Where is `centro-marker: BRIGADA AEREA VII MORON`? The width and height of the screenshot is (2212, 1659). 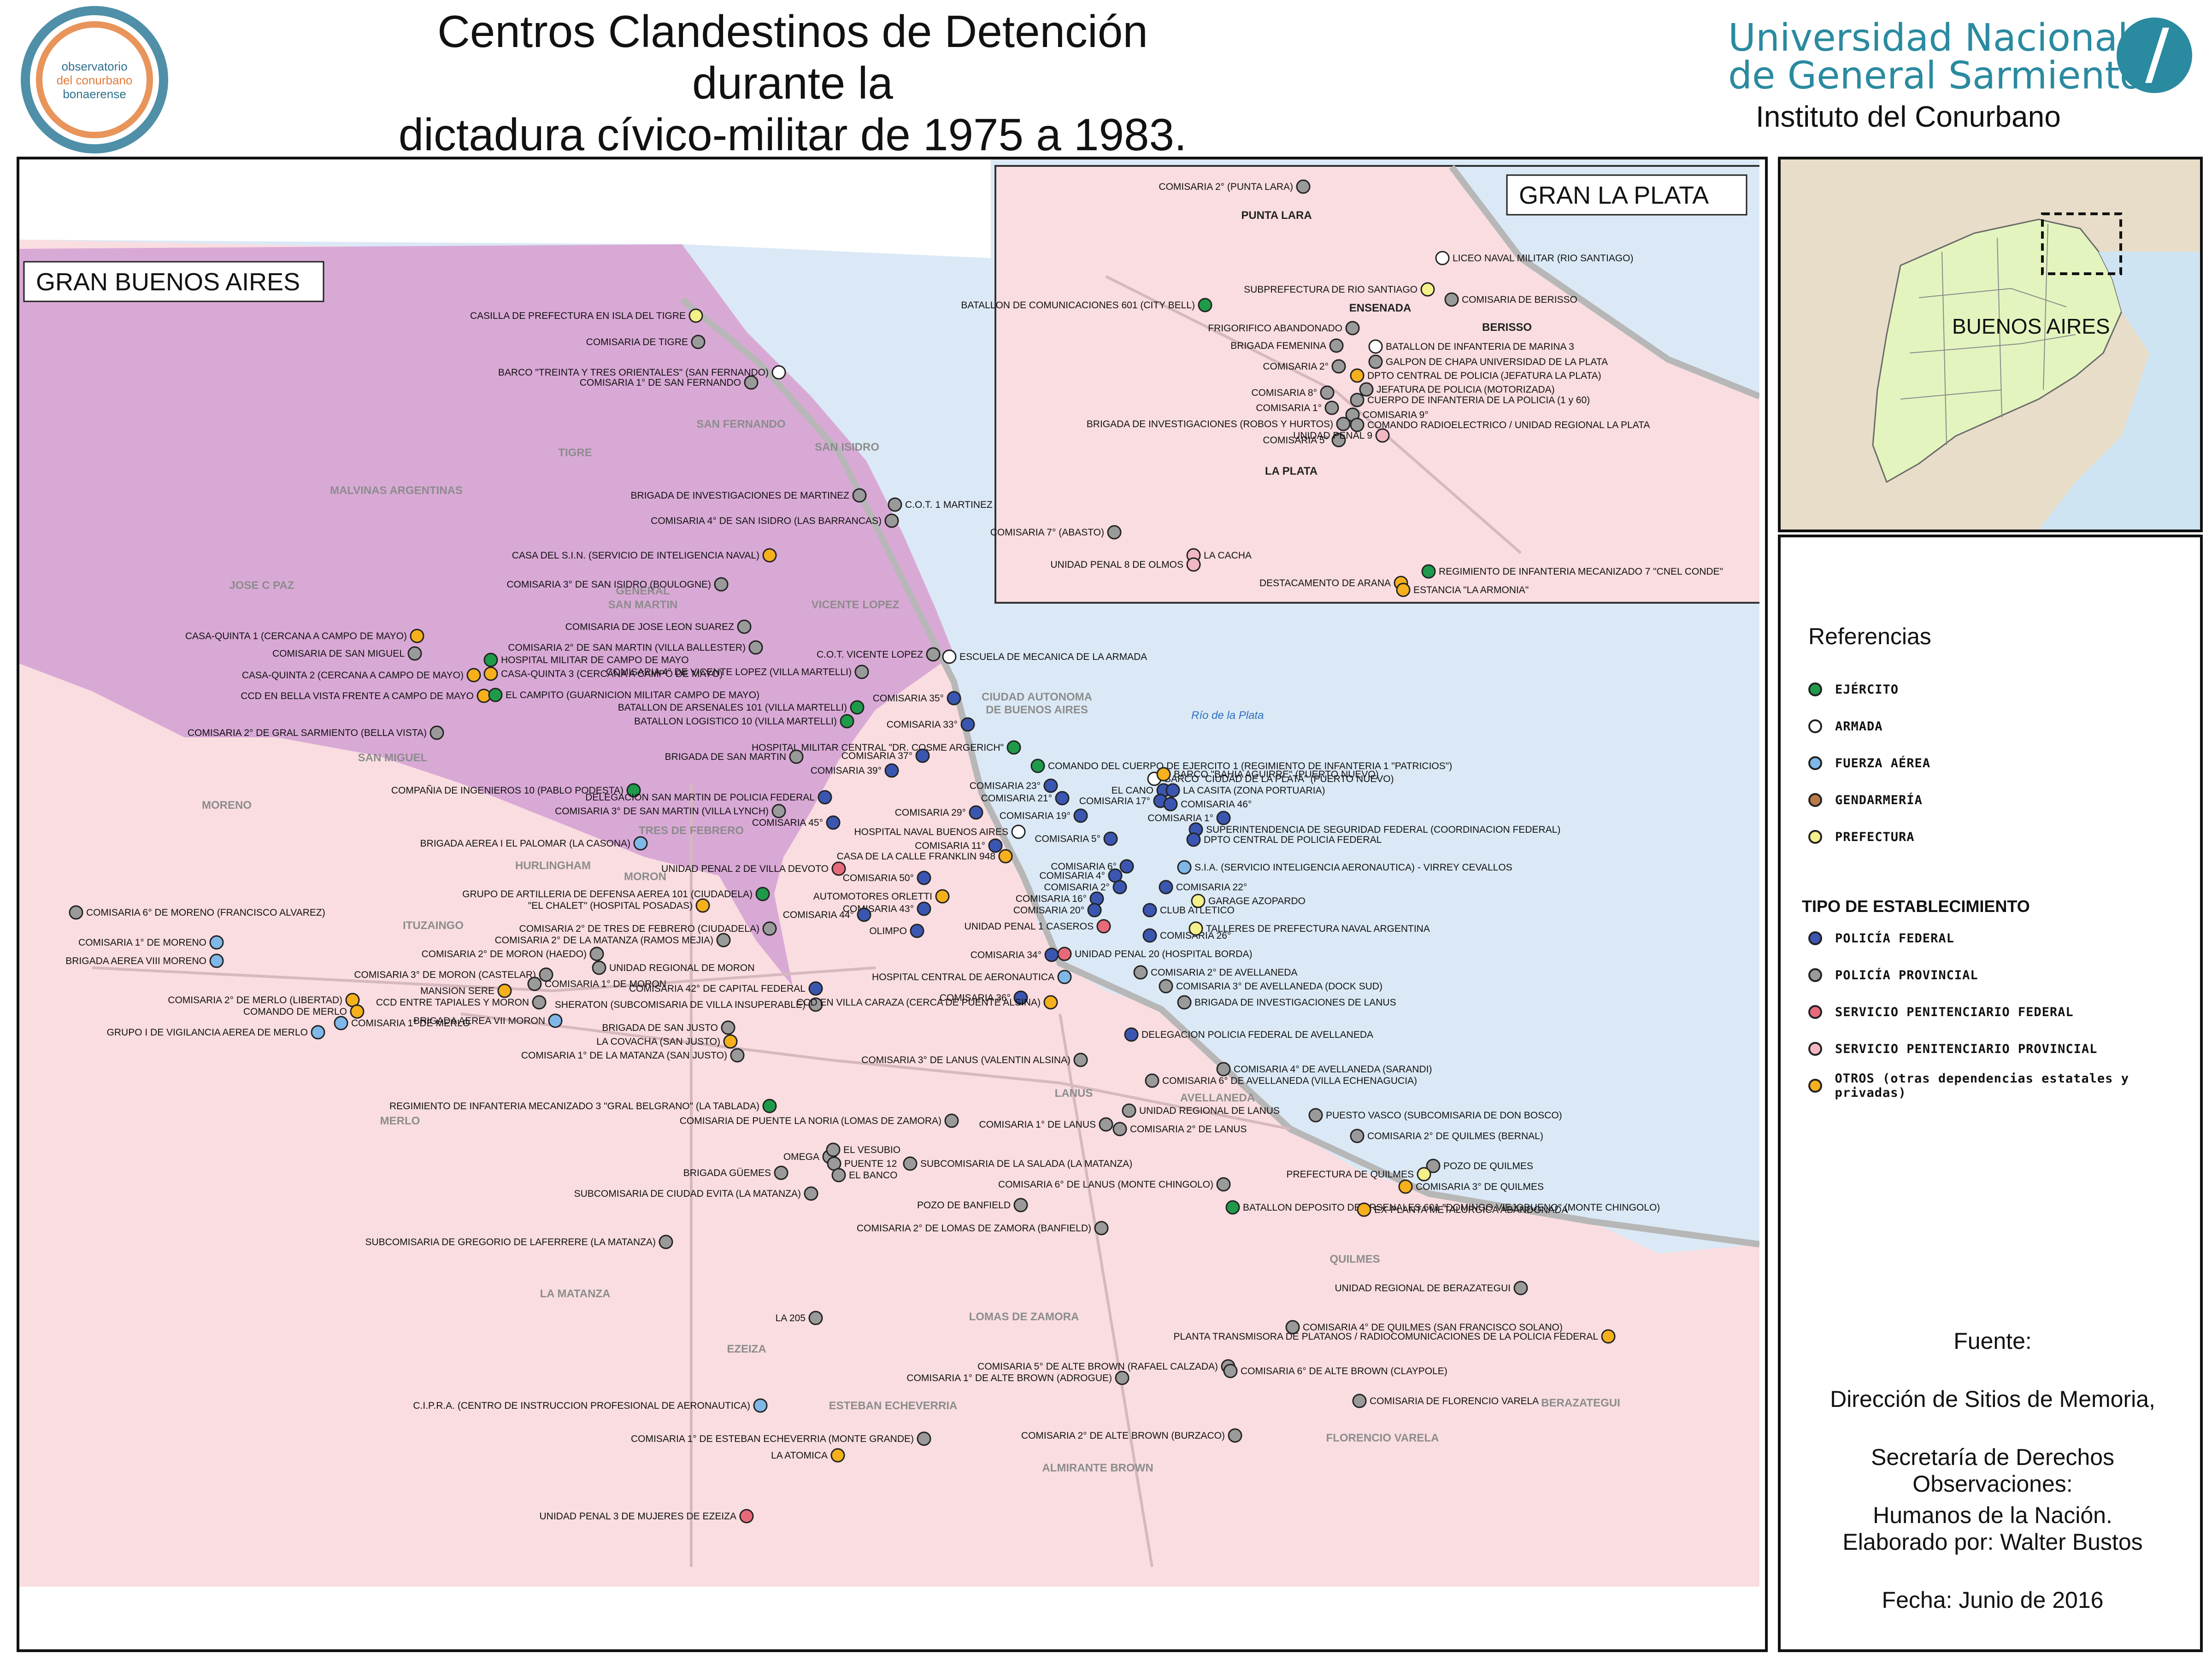
centro-marker: BRIGADA AEREA VII MORON is located at coordinates (488, 1020).